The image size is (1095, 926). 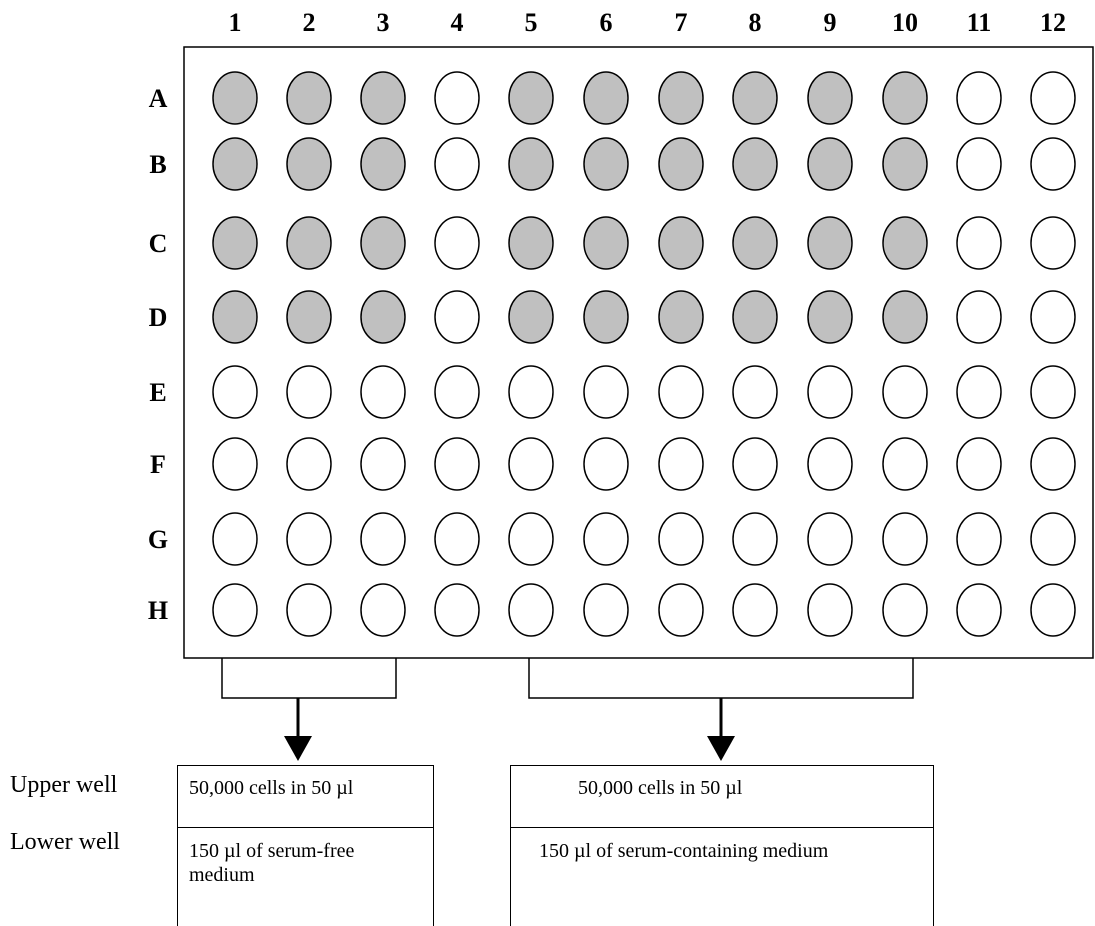 I want to click on well-H8-empty, so click(x=755, y=610).